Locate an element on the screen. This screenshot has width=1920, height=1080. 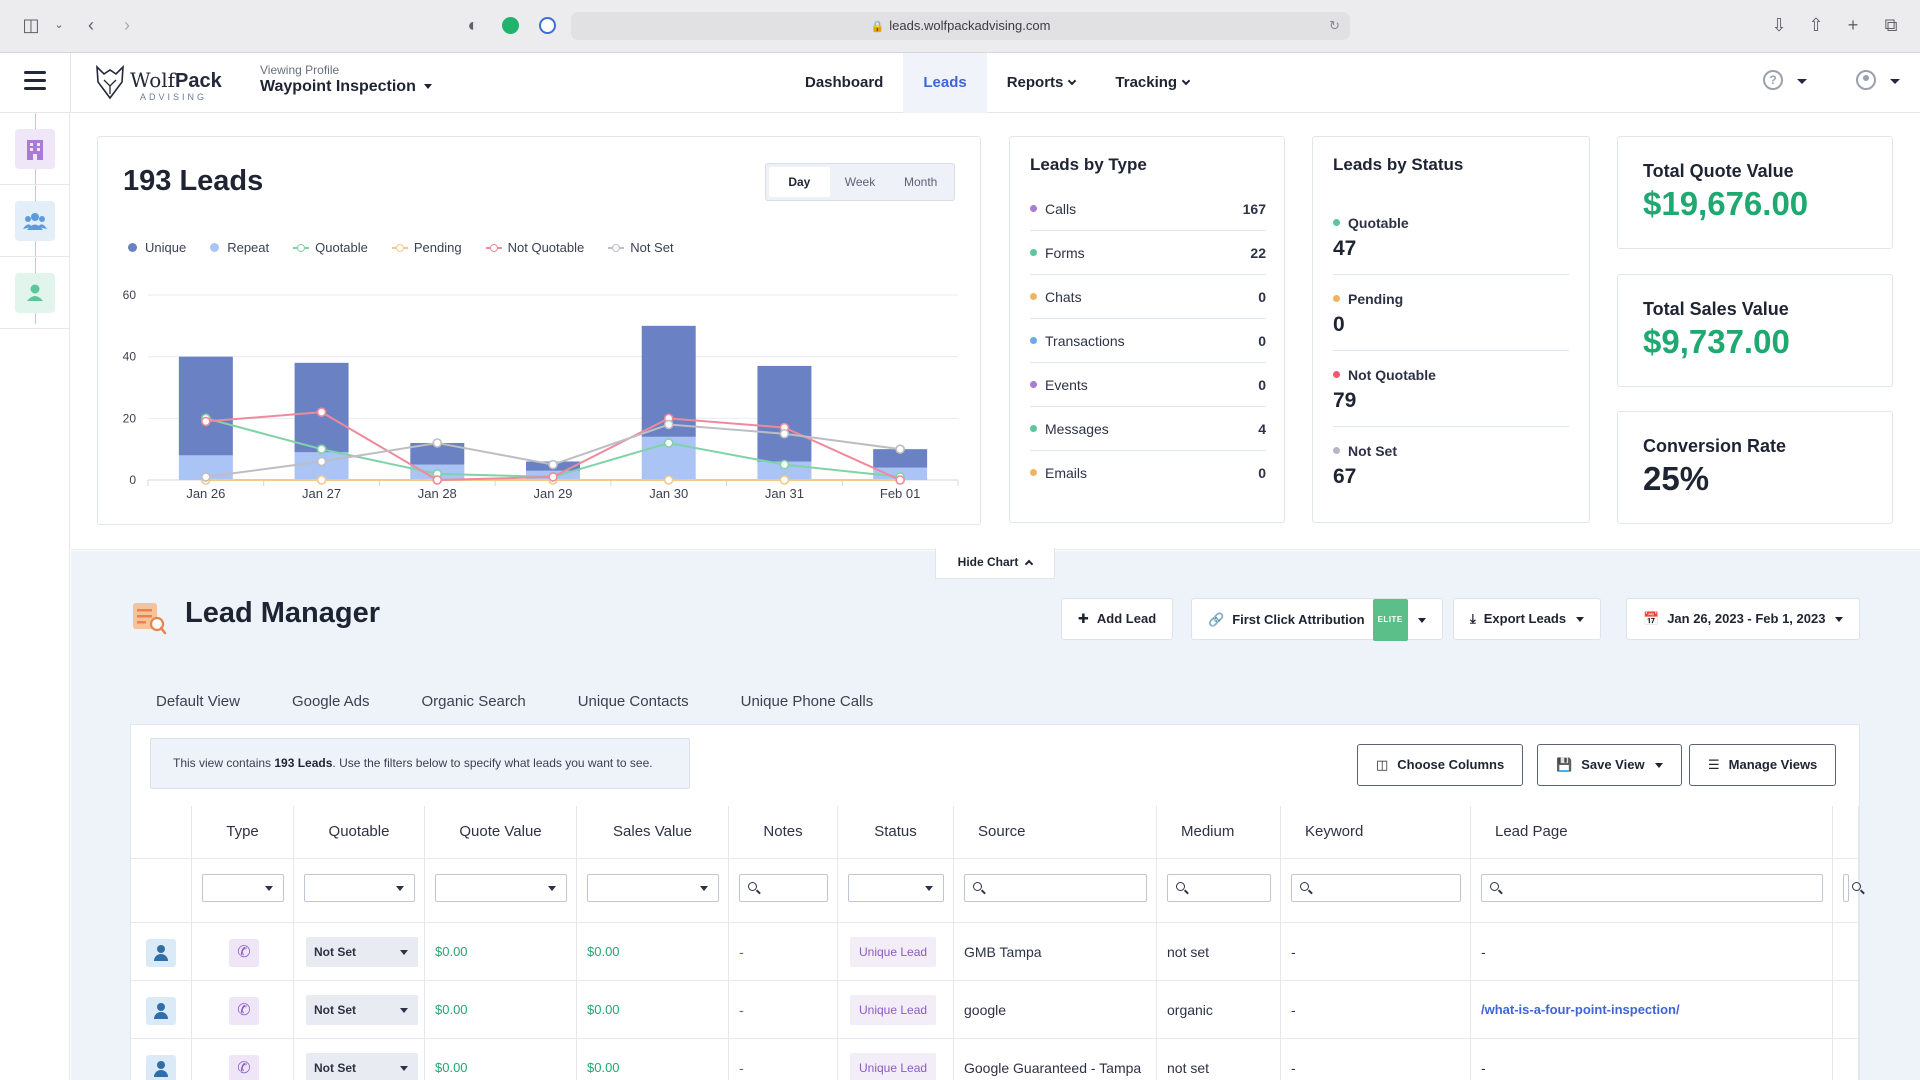
legend-unique: Unique is located at coordinates (157, 247).